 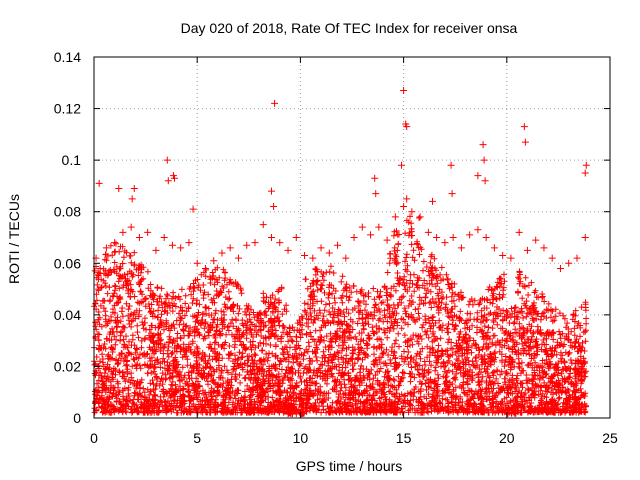 I want to click on x-tick-label: 5, so click(x=197, y=438).